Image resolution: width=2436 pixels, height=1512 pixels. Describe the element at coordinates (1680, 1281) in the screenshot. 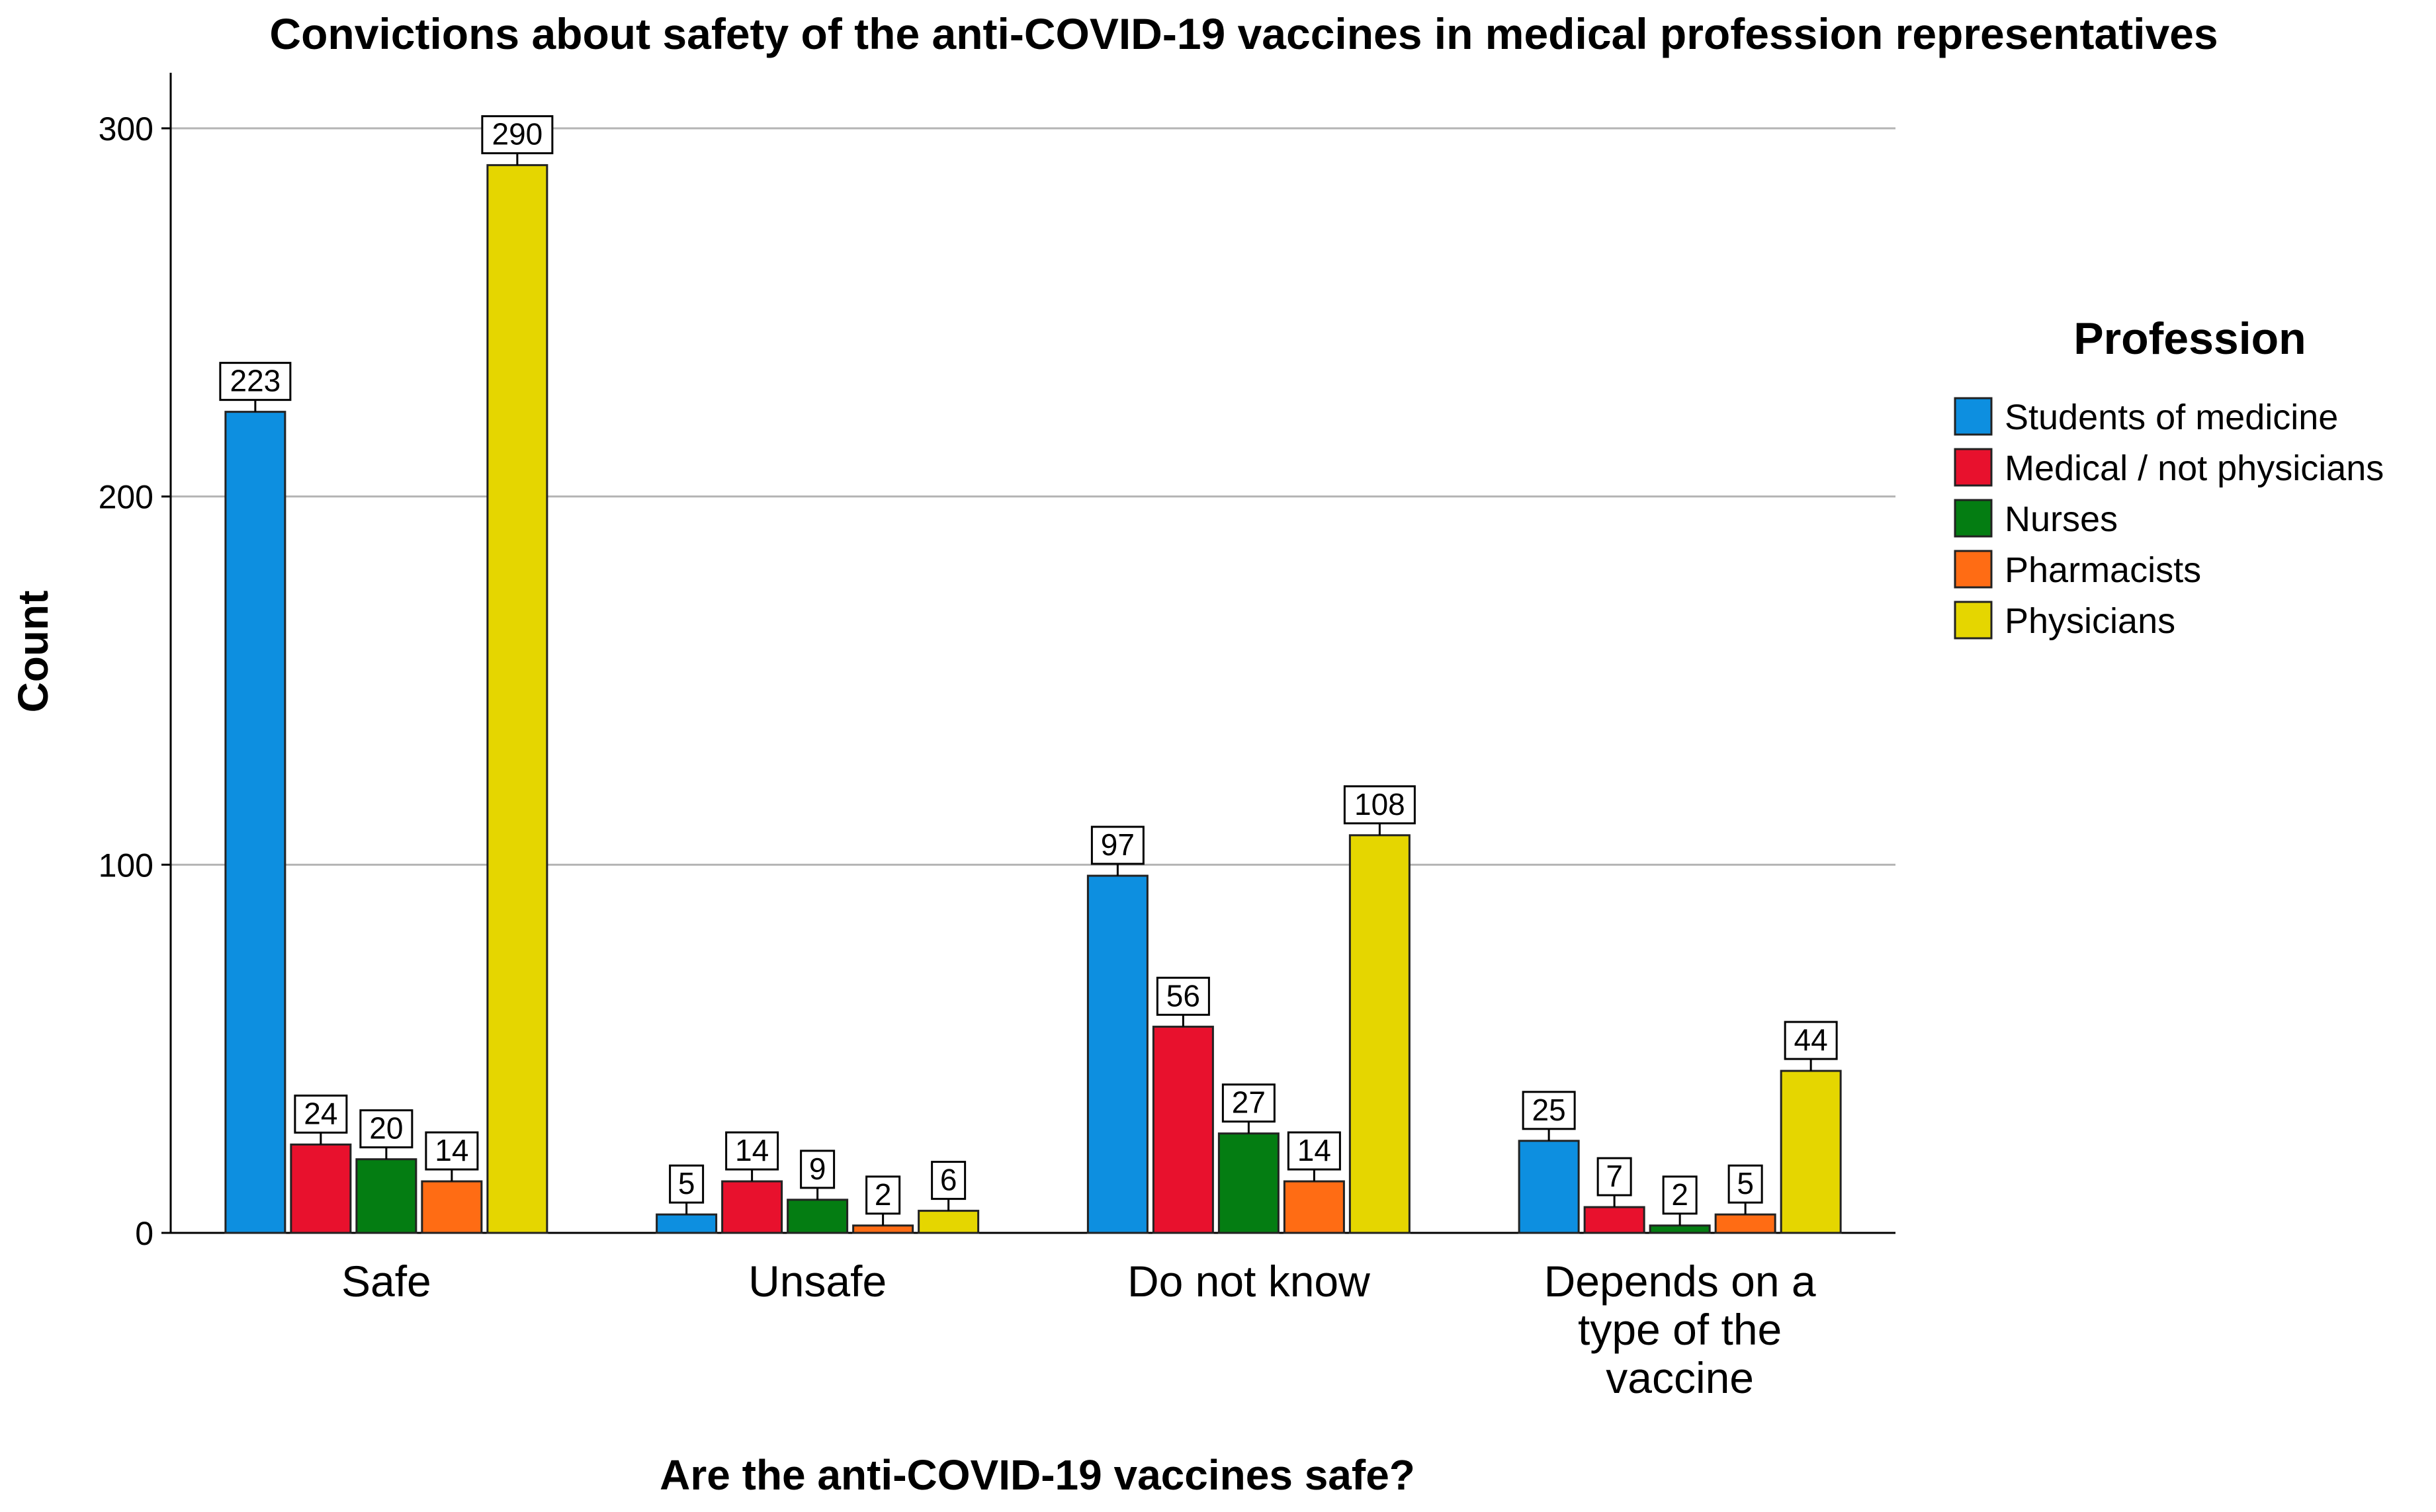

I see `x-tick-label: Depends on a` at that location.